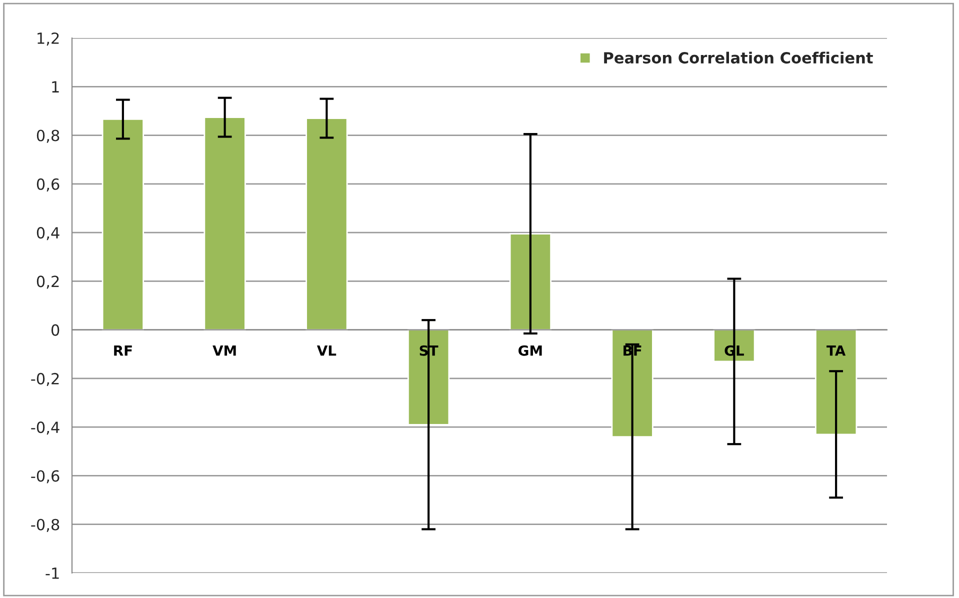  Describe the element at coordinates (55, 330) in the screenshot. I see `y-tick-label: 0` at that location.